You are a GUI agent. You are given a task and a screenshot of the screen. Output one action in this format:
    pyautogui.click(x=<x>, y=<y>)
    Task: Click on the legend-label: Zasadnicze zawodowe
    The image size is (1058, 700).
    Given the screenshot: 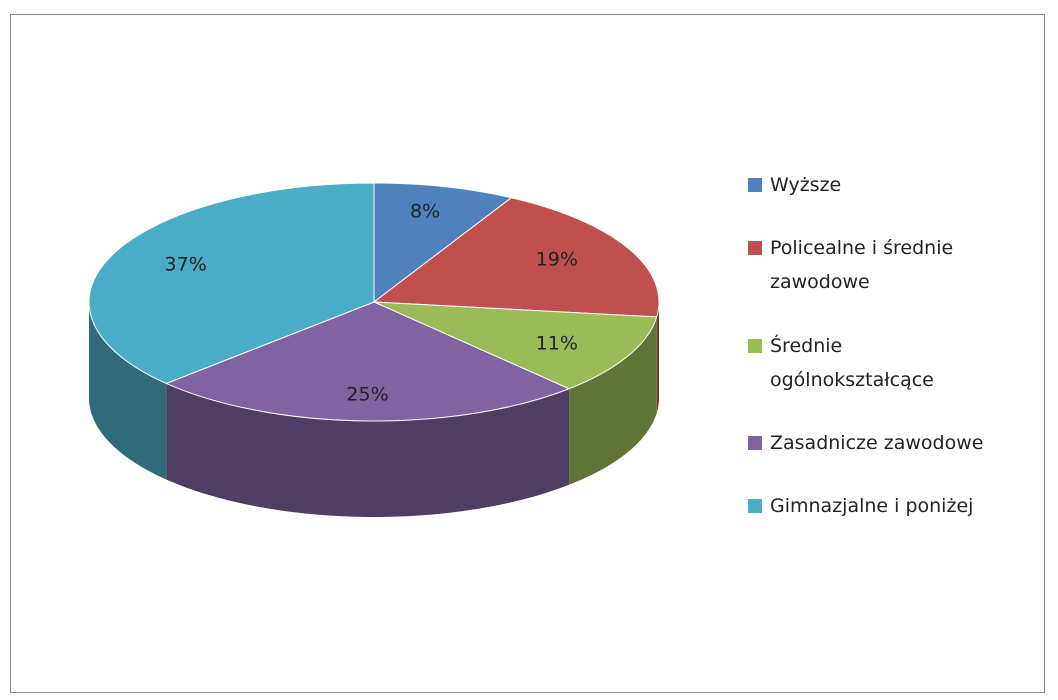 What is the action you would take?
    pyautogui.click(x=877, y=442)
    